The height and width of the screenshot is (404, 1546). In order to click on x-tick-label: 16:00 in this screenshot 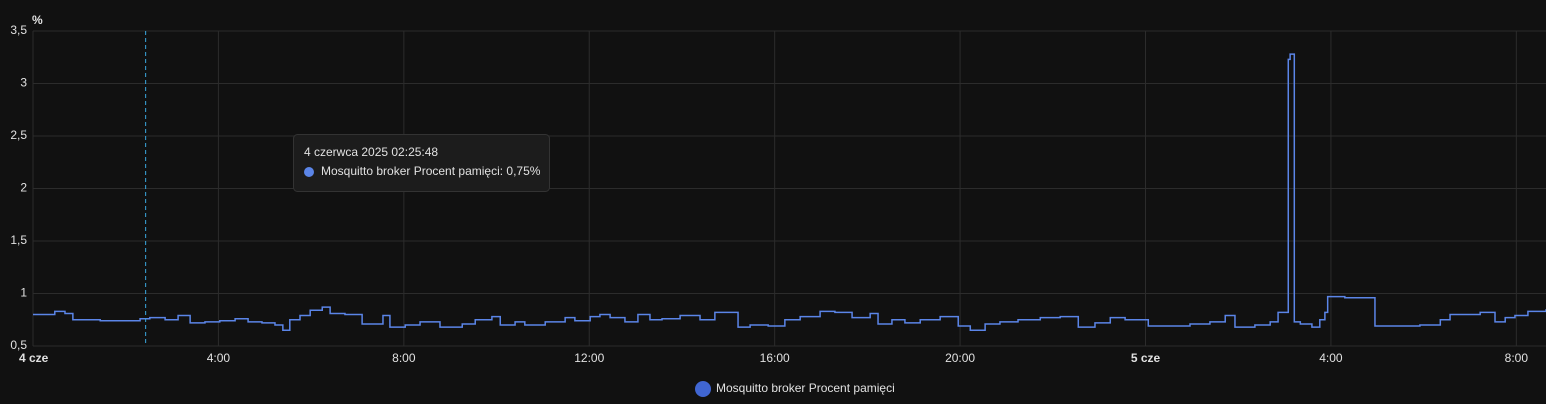, I will do `click(775, 358)`.